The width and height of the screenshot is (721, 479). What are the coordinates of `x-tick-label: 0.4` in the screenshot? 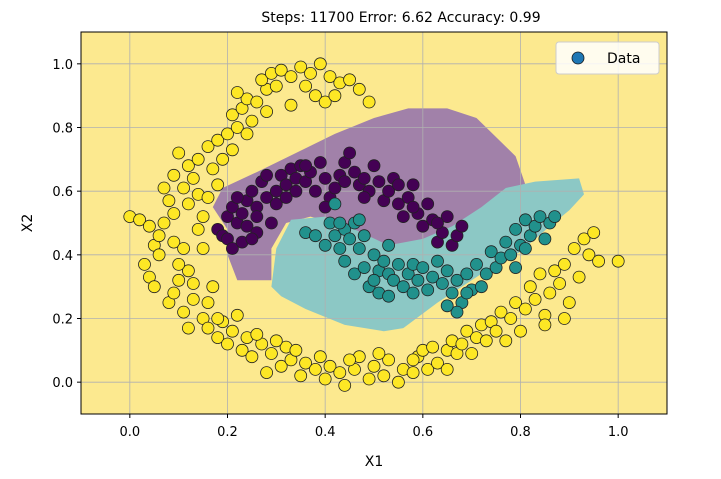 It's located at (325, 432).